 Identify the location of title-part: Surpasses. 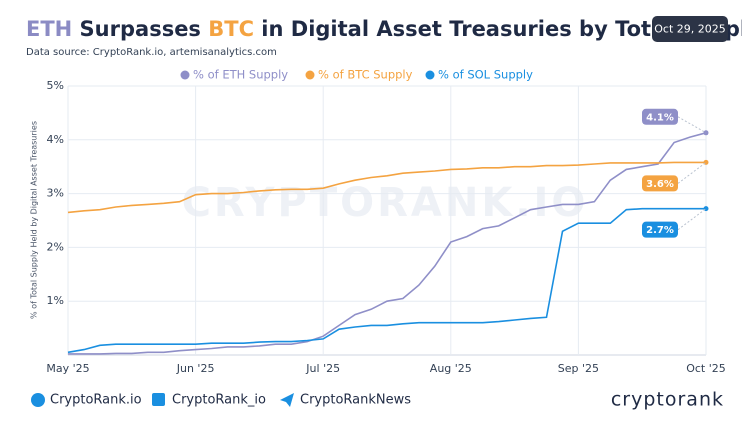
(140, 29).